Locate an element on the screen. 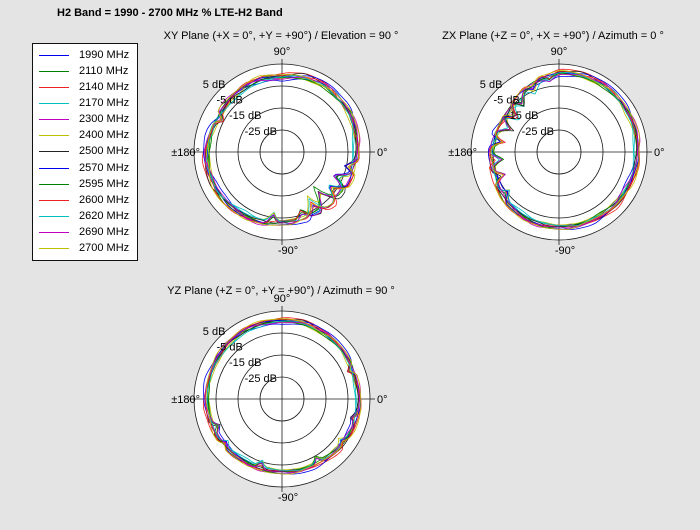 Image resolution: width=700 pixels, height=530 pixels. legend-item: 2700 MHz is located at coordinates (85, 248).